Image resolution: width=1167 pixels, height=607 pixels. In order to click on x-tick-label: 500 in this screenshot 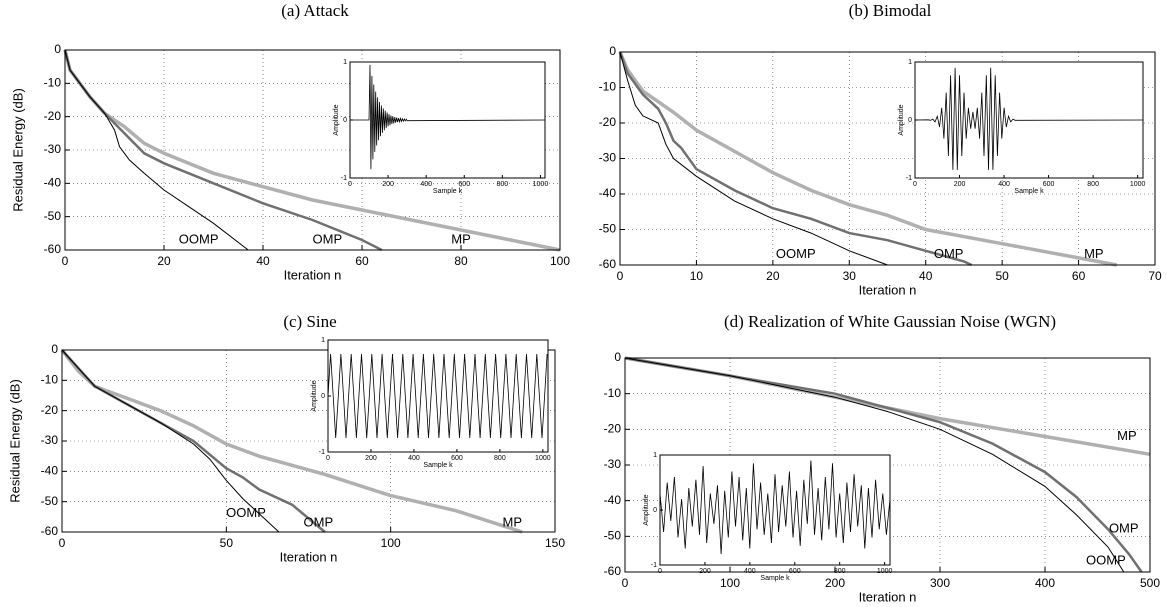, I will do `click(1150, 583)`.